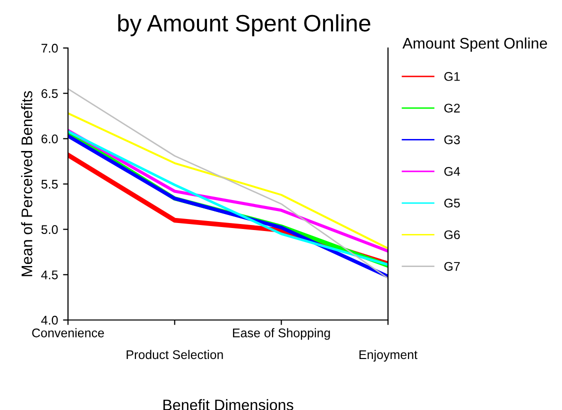  Describe the element at coordinates (474, 44) in the screenshot. I see `legend-title: Amount Spent Online` at that location.